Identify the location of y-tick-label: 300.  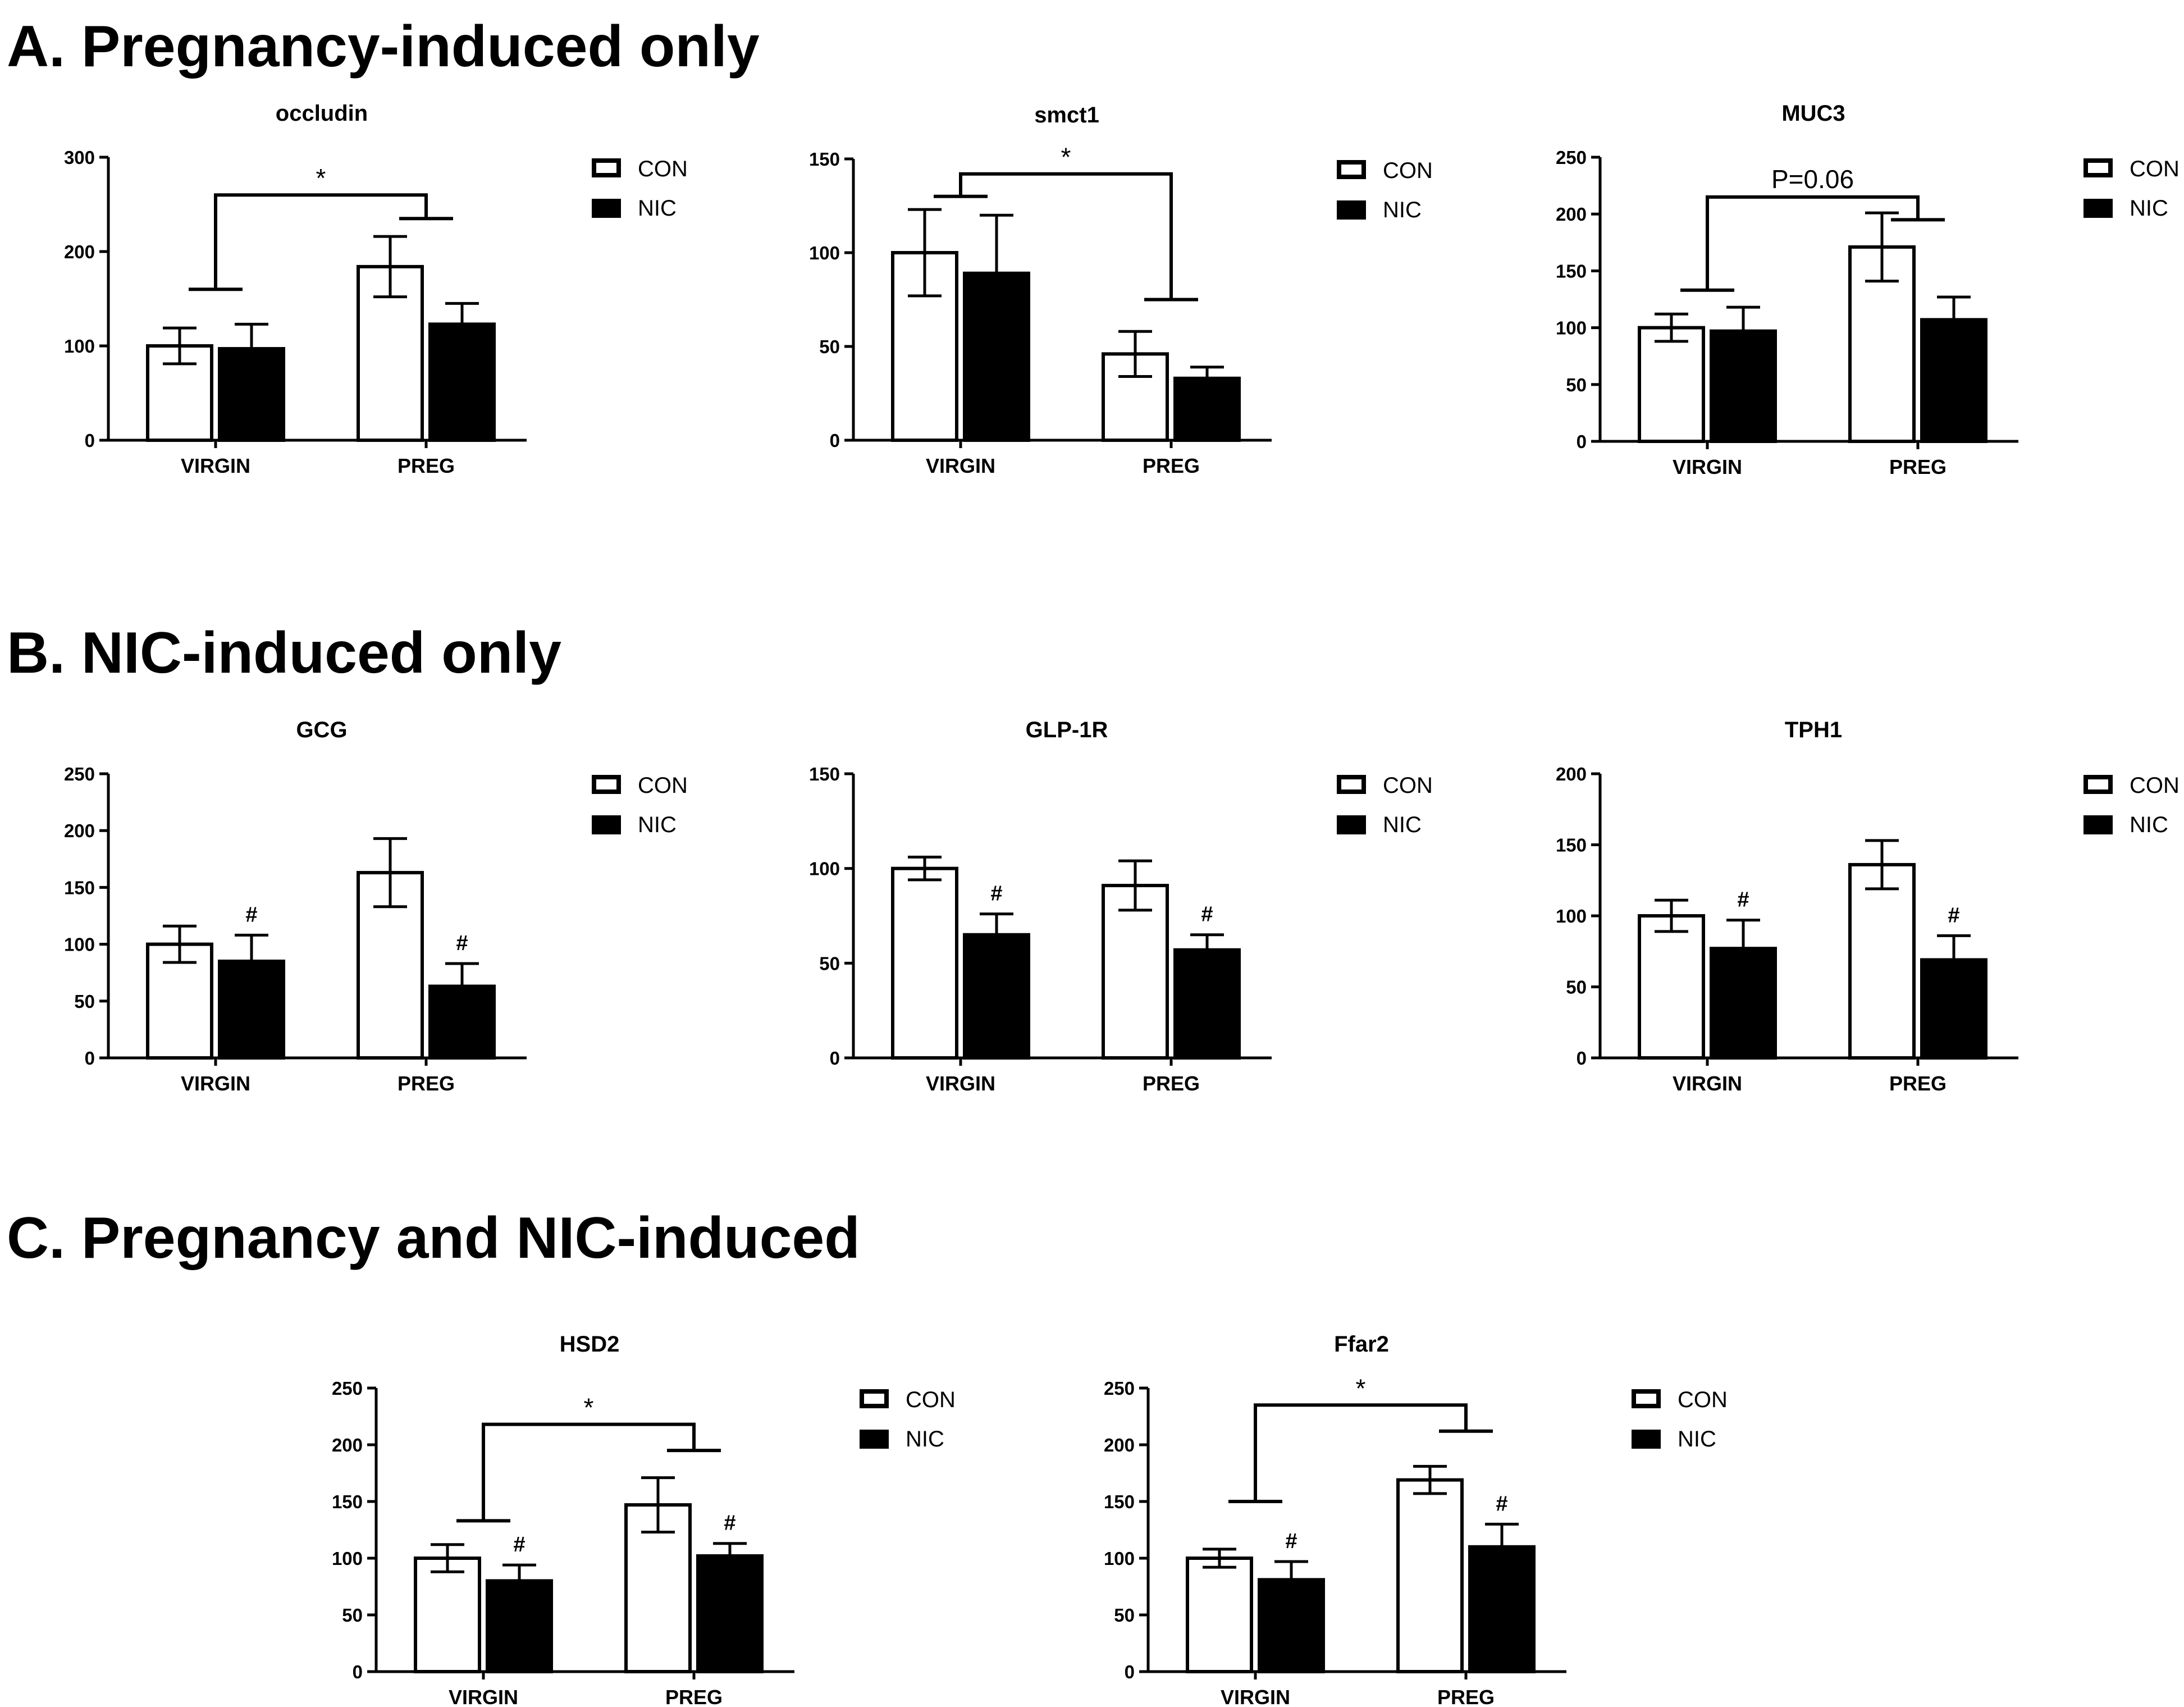
(79, 157).